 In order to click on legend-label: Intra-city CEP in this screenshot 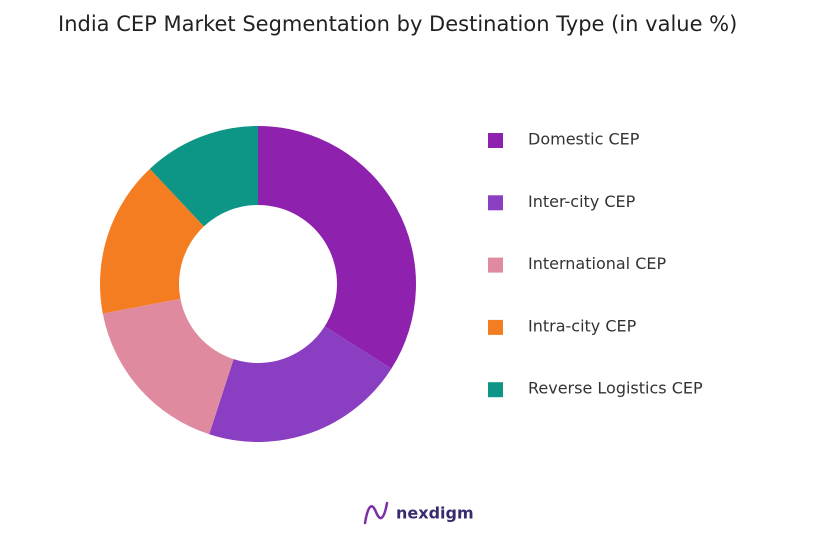, I will do `click(582, 325)`.